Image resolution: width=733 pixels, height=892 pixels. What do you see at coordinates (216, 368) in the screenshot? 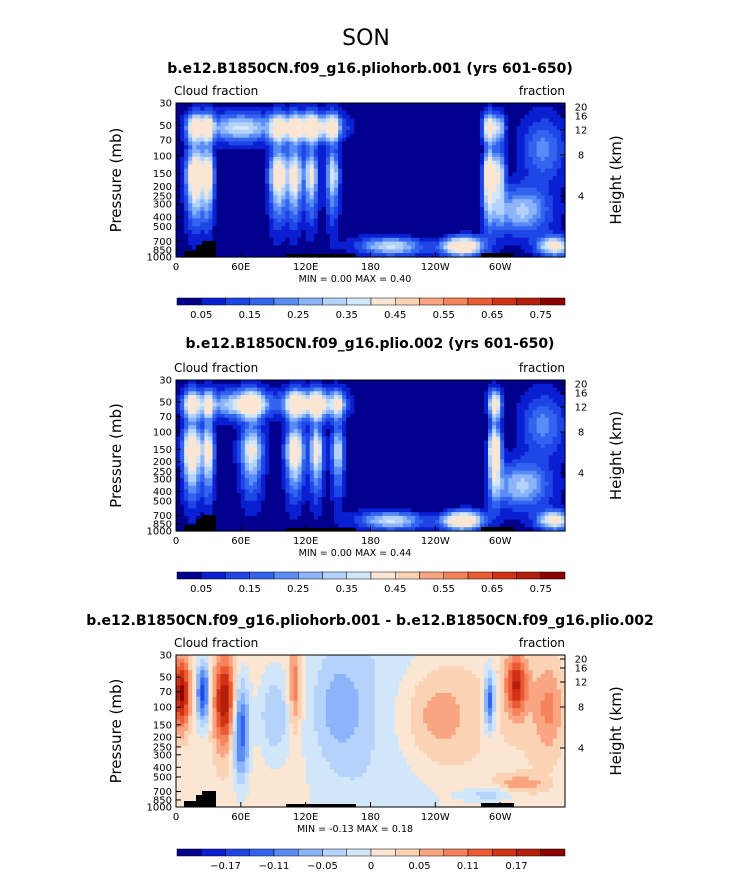
I see `left-label: Cloud fraction` at bounding box center [216, 368].